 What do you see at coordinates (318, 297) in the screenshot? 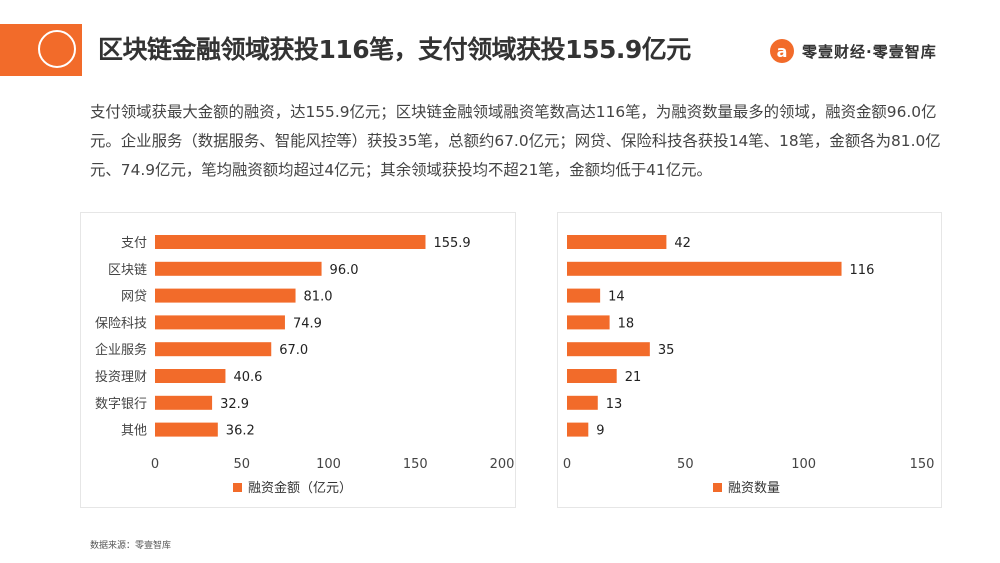
I see `data-label: 81.0` at bounding box center [318, 297].